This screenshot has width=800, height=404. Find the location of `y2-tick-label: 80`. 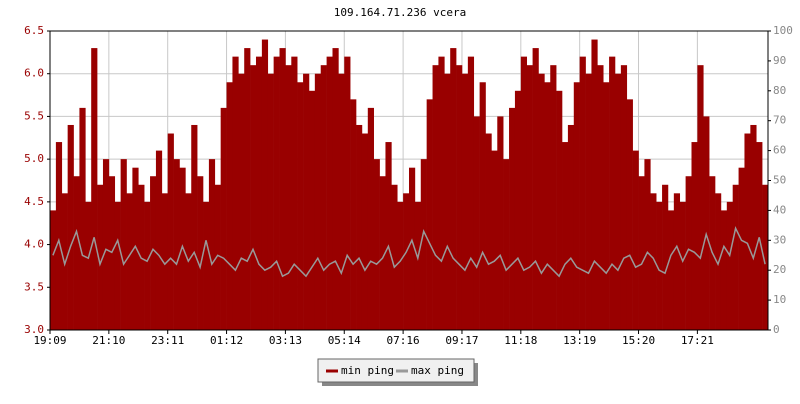

y2-tick-label: 80 is located at coordinates (779, 90).